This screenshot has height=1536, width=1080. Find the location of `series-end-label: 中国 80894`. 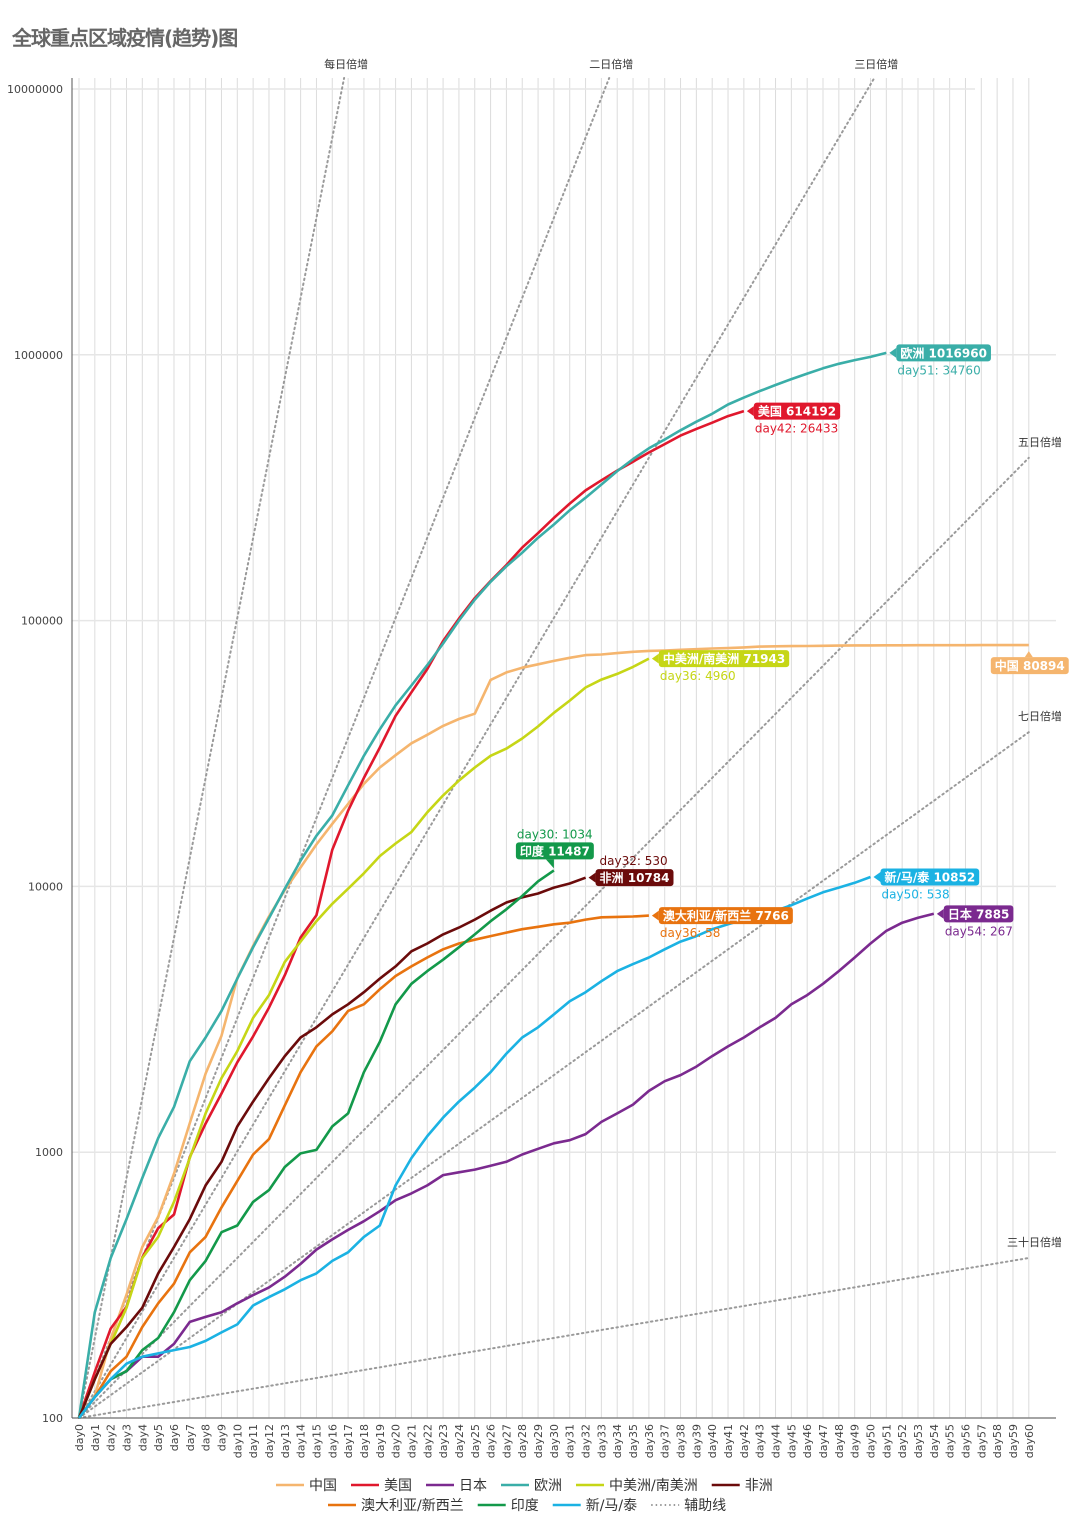

series-end-label: 中国 80894 is located at coordinates (1029, 663).